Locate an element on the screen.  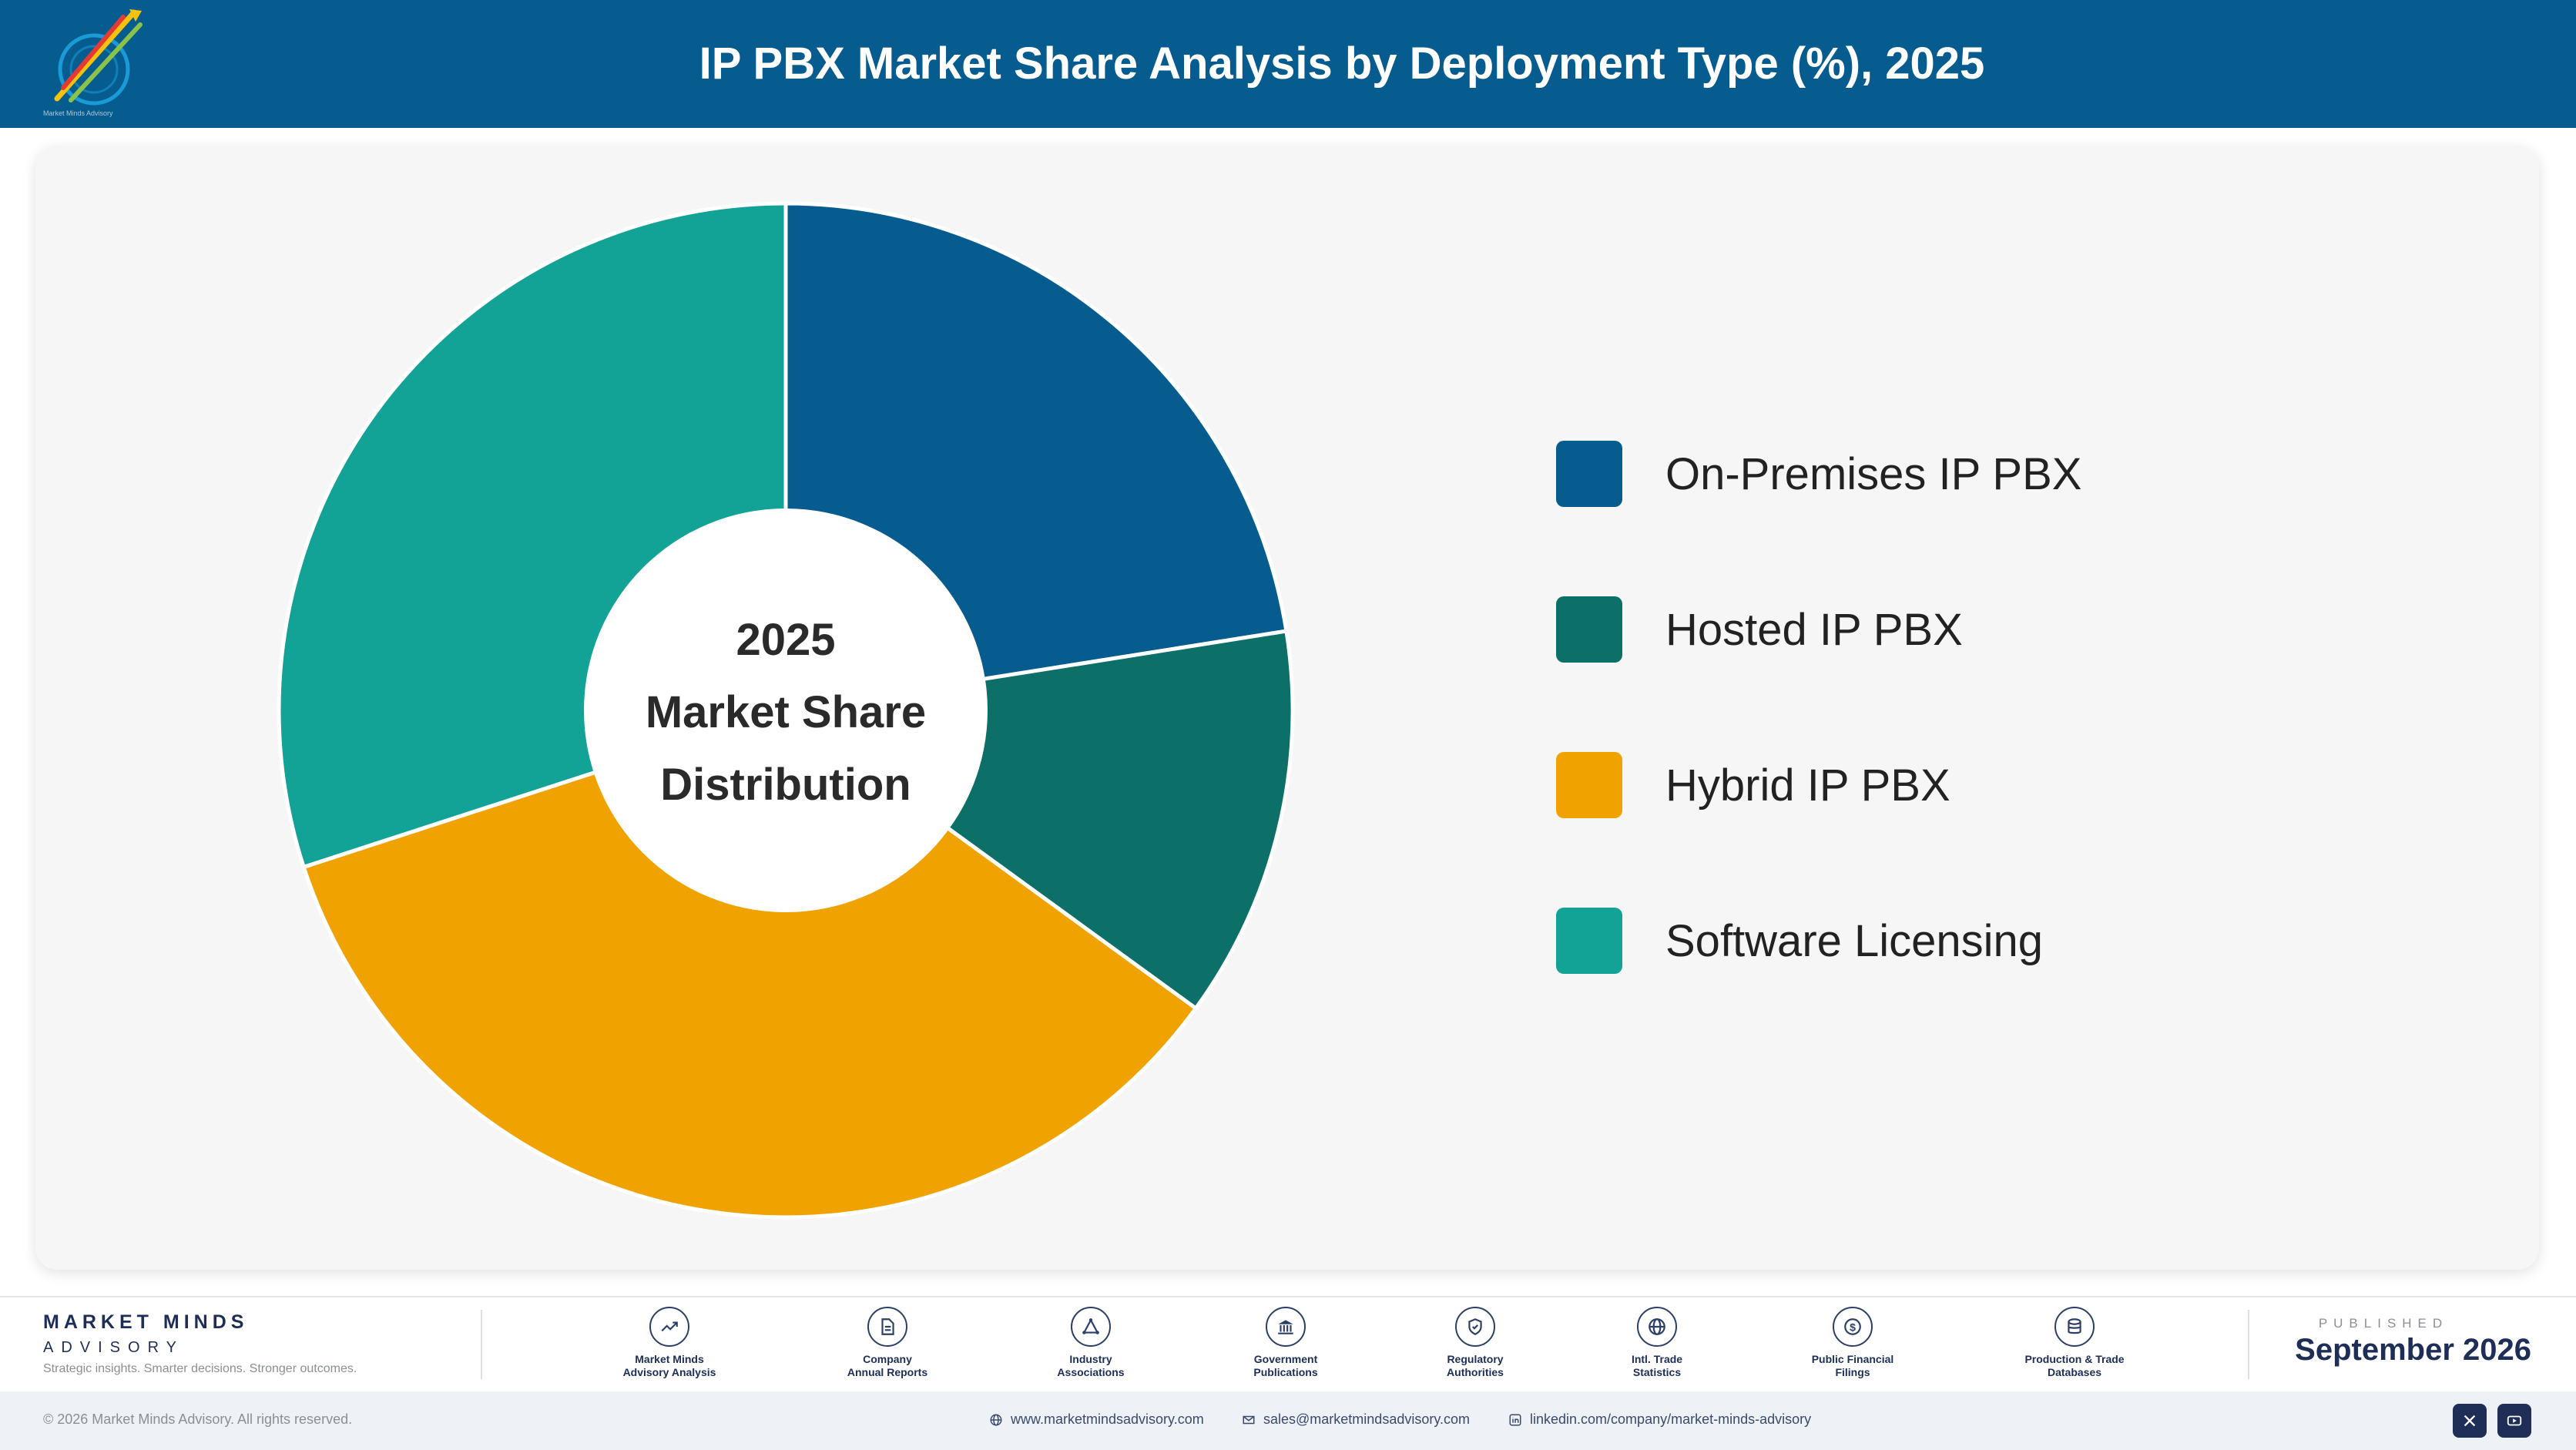
x-social-button is located at coordinates (2470, 1421).